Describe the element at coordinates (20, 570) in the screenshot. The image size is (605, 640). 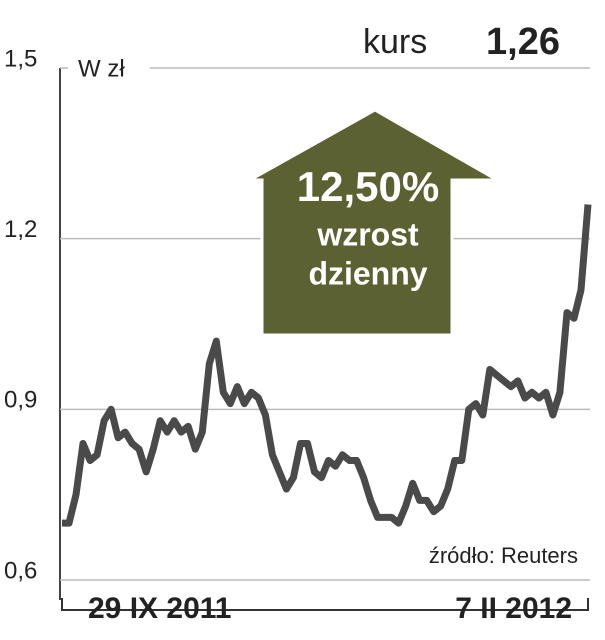
I see `y-tick-label: 0,6` at that location.